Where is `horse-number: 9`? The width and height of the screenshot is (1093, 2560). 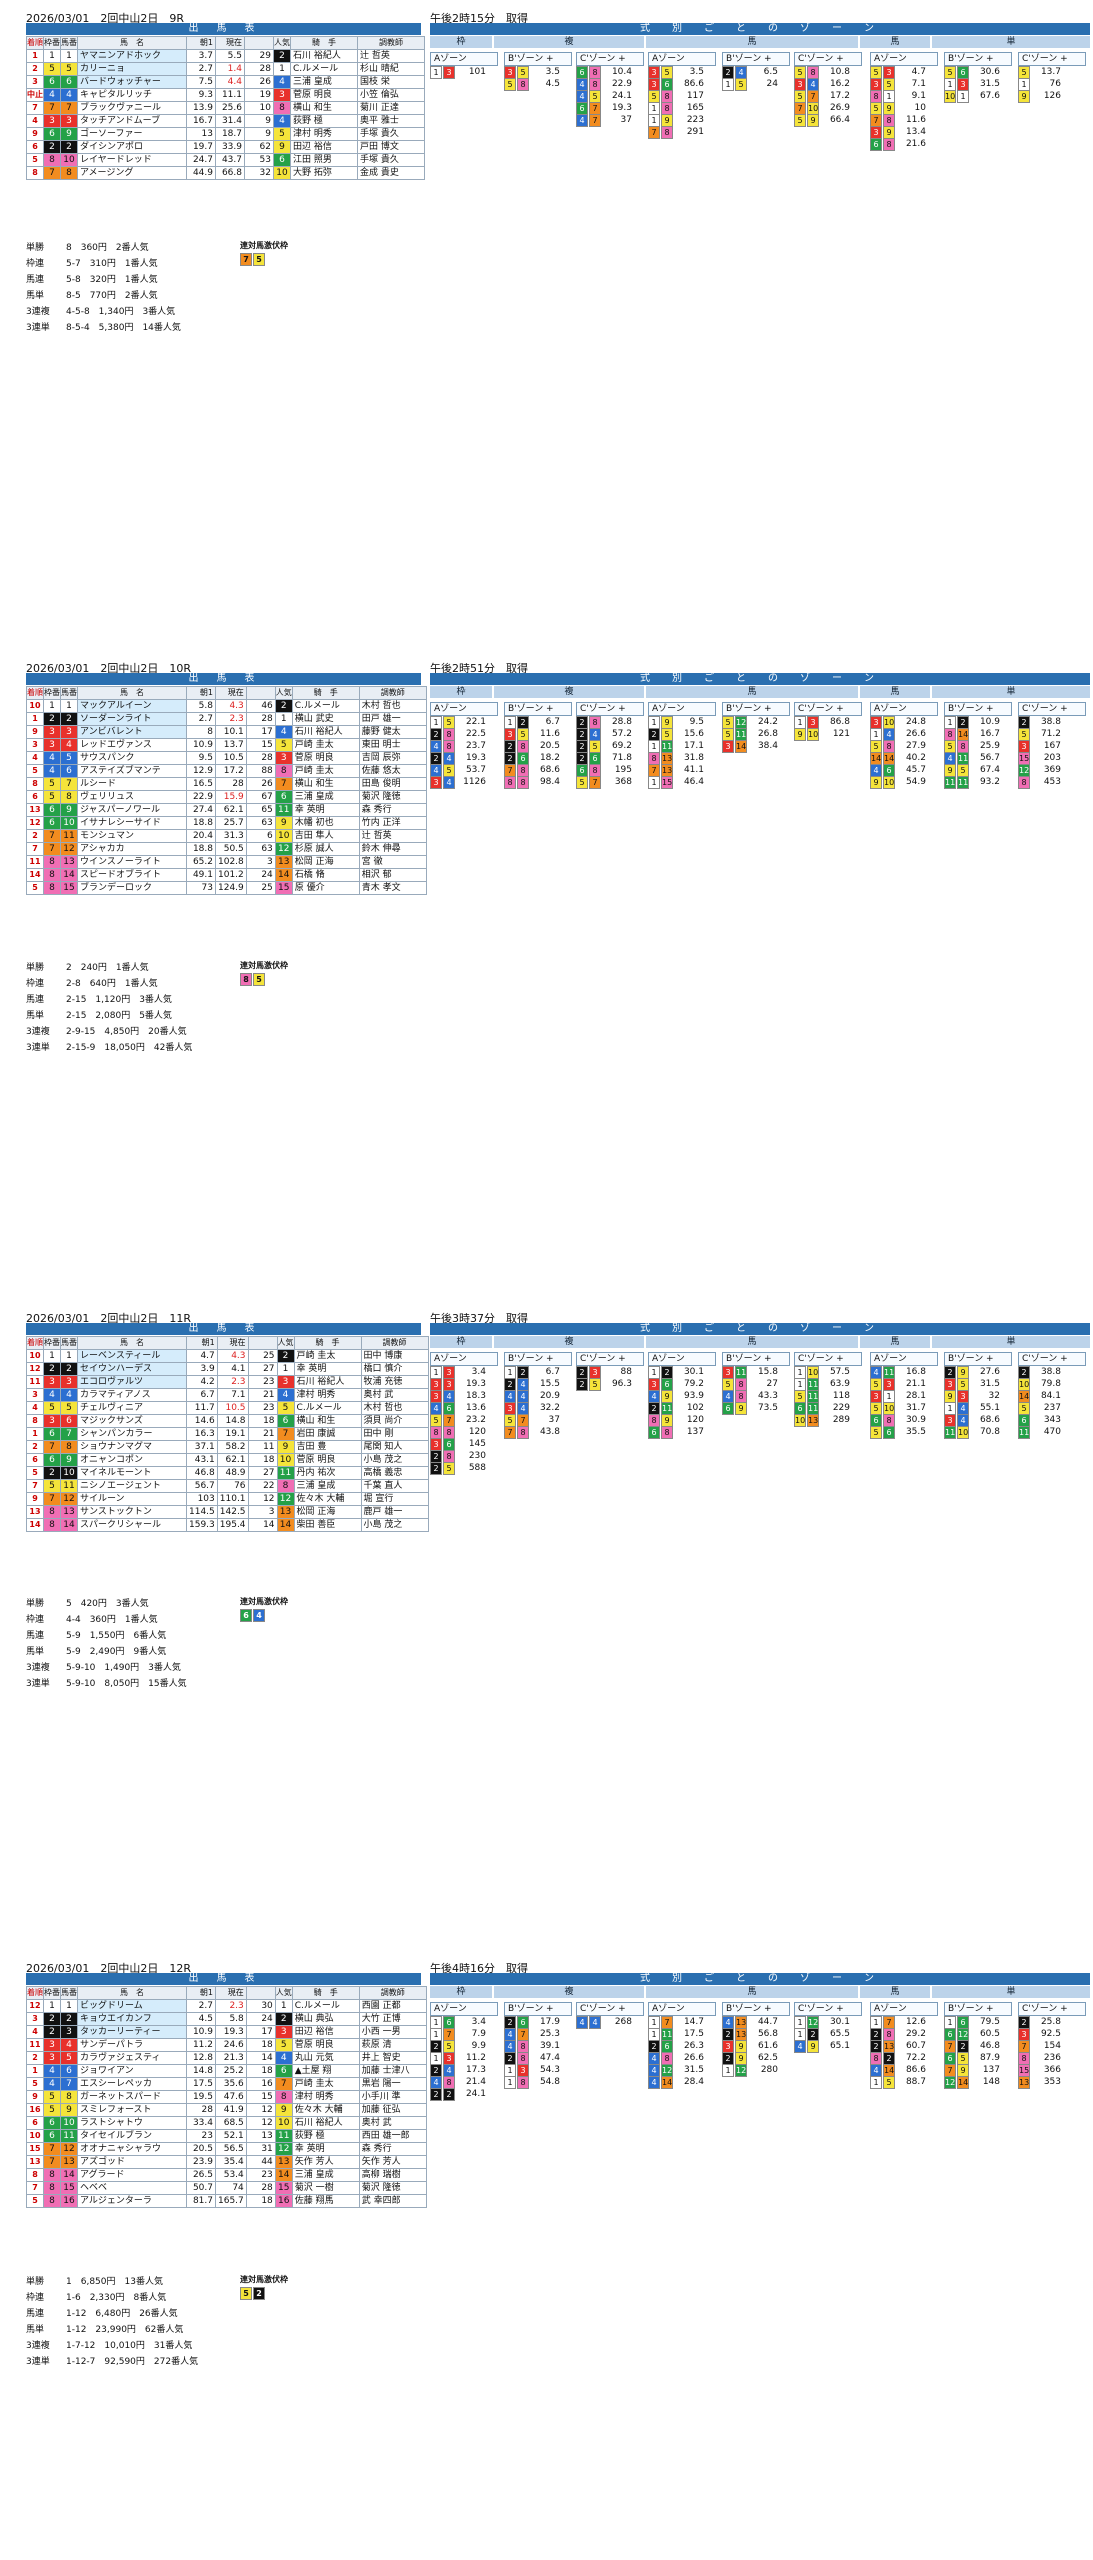
horse-number: 9 is located at coordinates (69, 2110).